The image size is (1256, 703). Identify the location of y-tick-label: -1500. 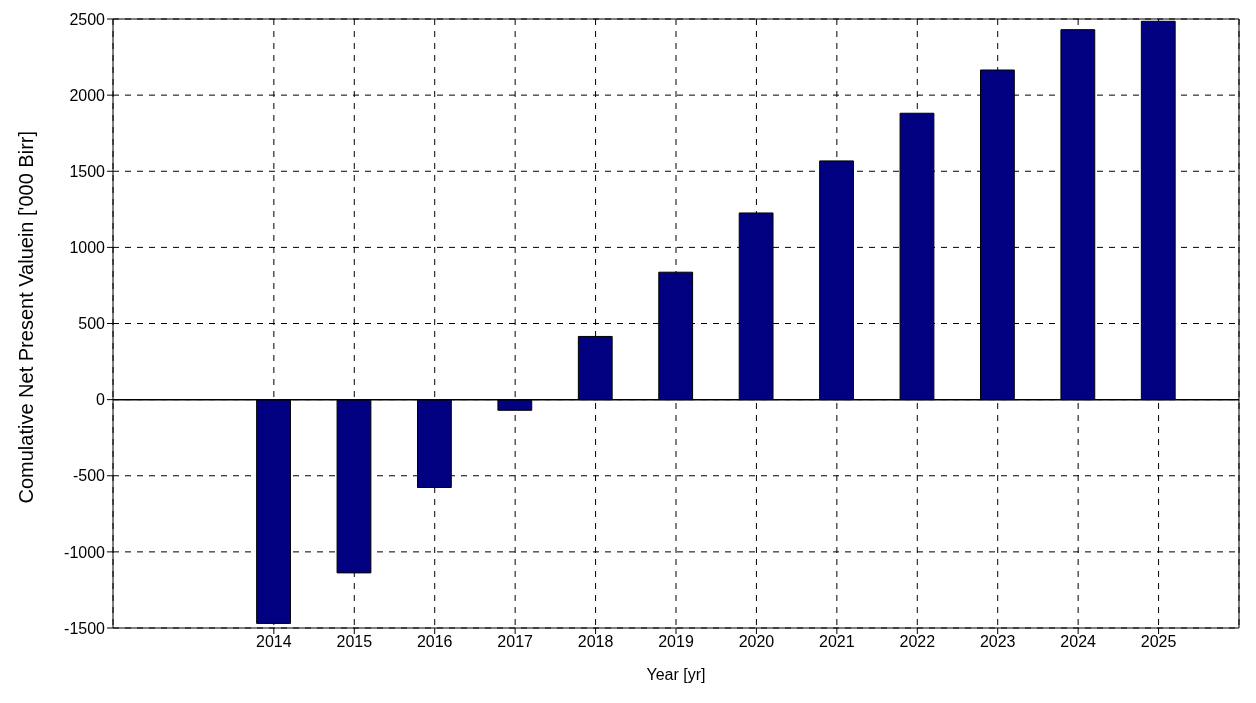
(85, 628).